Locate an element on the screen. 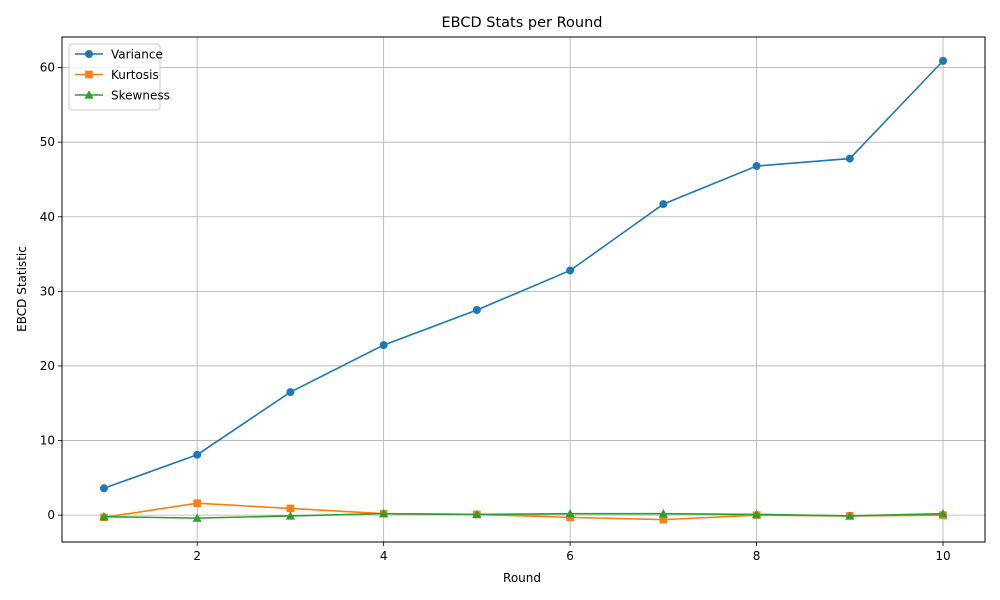 Image resolution: width=1000 pixels, height=600 pixels. series-kurtosis is located at coordinates (523, 511).